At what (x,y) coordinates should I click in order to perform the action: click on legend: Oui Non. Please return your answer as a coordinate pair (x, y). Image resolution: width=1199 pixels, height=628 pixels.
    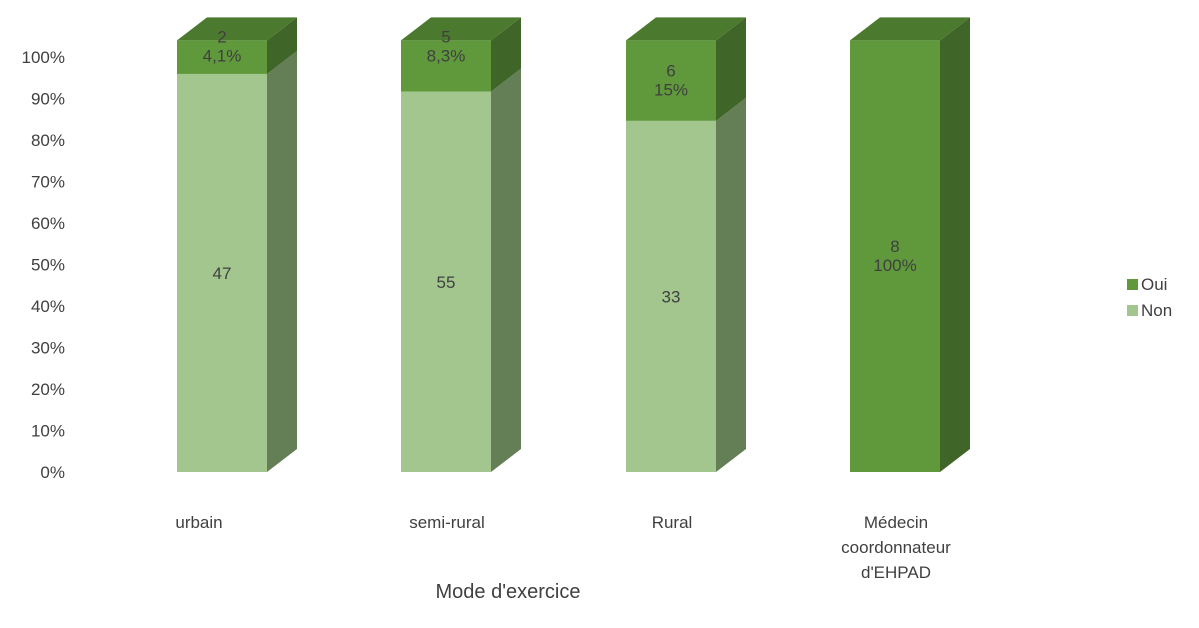
    Looking at the image, I should click on (1149, 297).